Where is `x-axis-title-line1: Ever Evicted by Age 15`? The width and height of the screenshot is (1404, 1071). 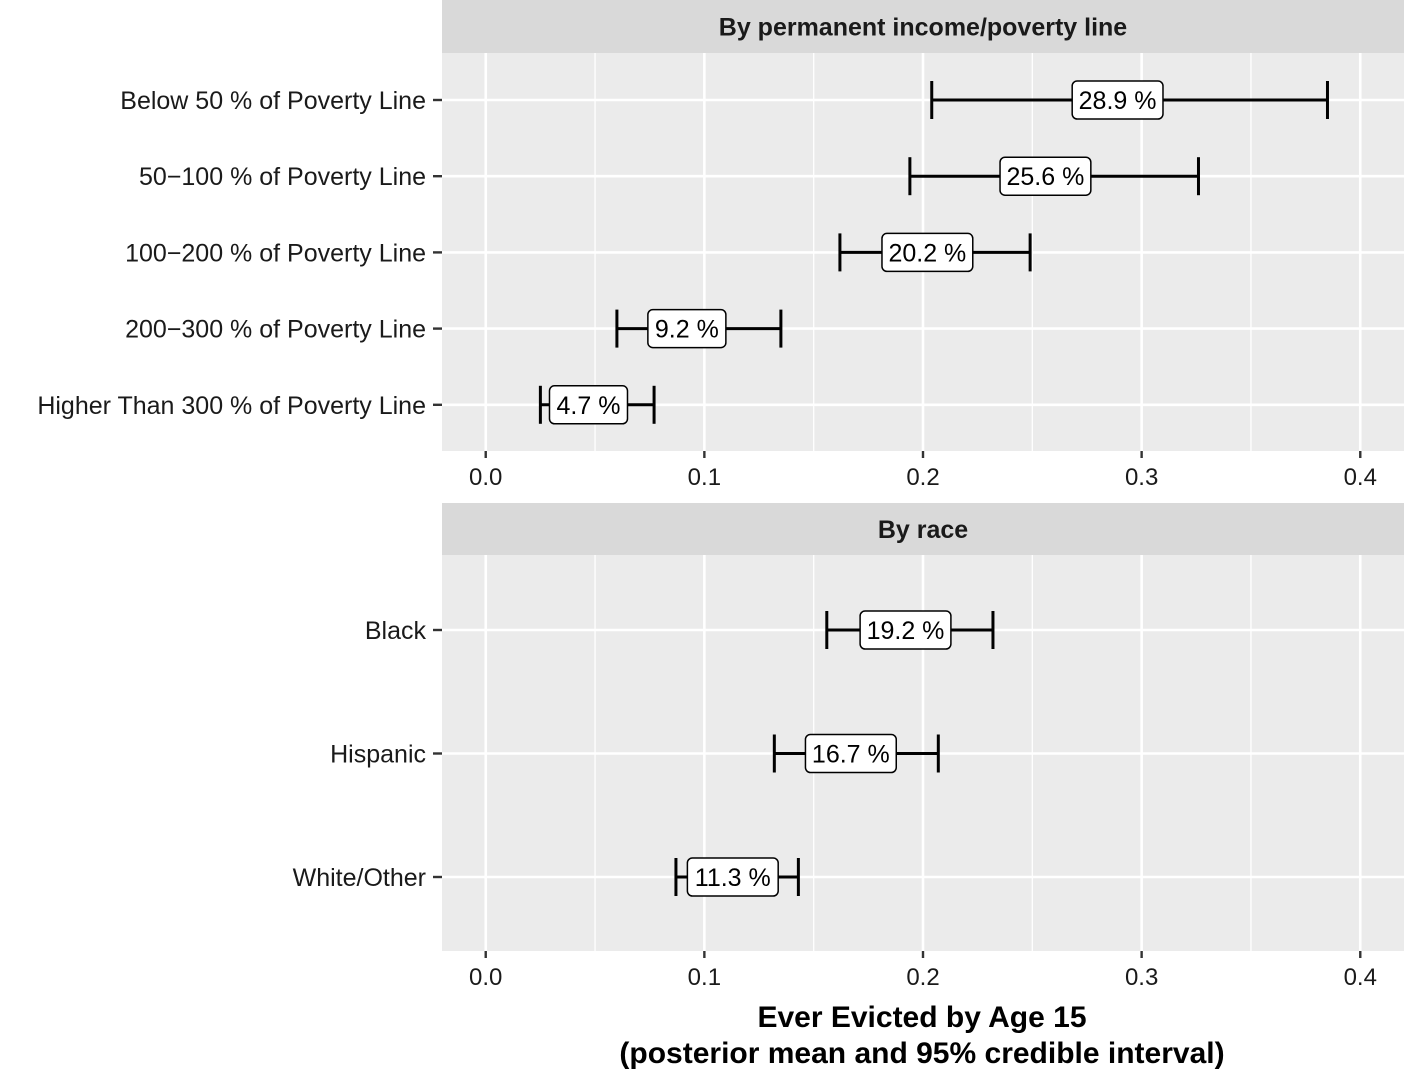 x-axis-title-line1: Ever Evicted by Age 15 is located at coordinates (921, 1017).